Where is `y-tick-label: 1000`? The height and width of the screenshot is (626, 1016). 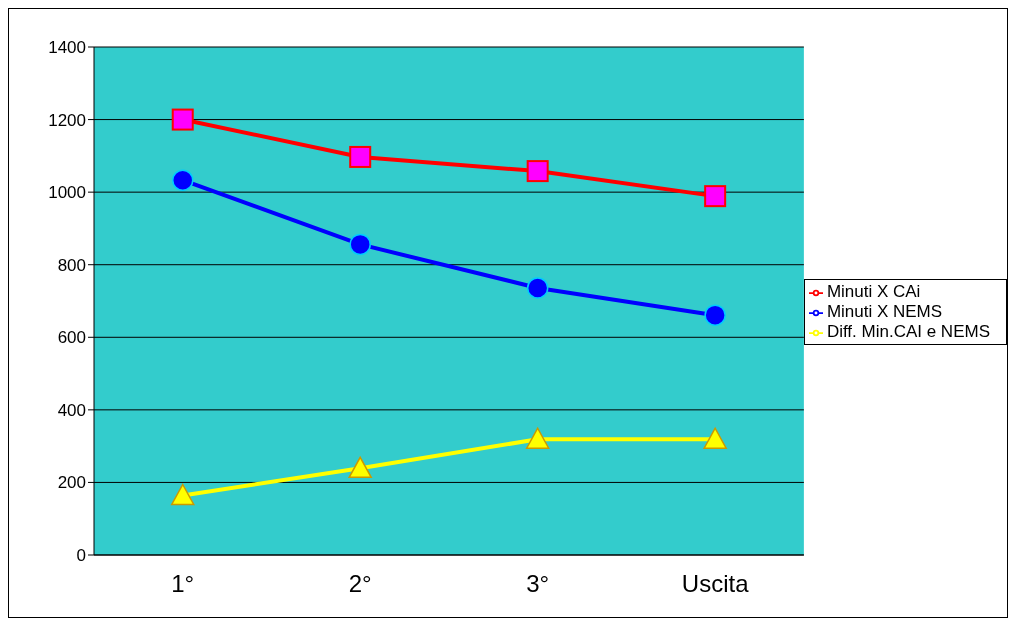 y-tick-label: 1000 is located at coordinates (67, 193).